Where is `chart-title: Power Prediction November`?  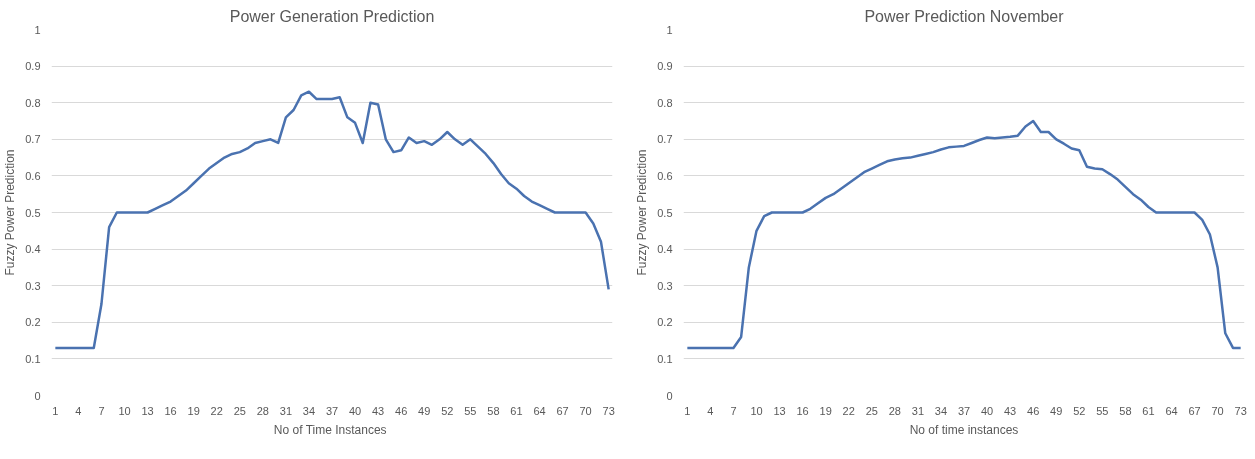
chart-title: Power Prediction November is located at coordinates (964, 16).